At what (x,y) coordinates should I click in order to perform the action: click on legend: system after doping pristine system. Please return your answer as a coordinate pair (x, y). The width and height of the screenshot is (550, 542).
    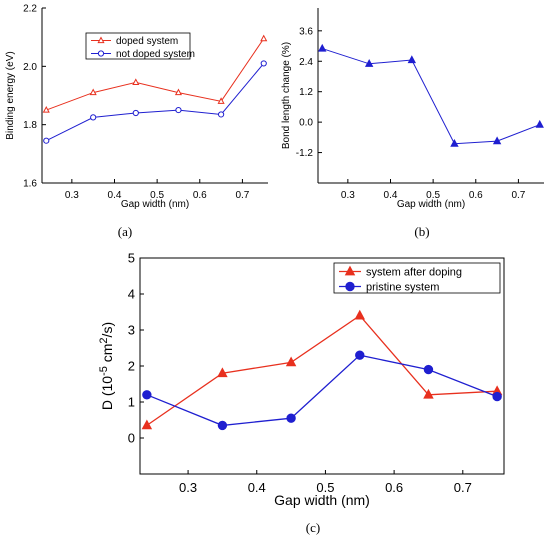
    Looking at the image, I should click on (417, 278).